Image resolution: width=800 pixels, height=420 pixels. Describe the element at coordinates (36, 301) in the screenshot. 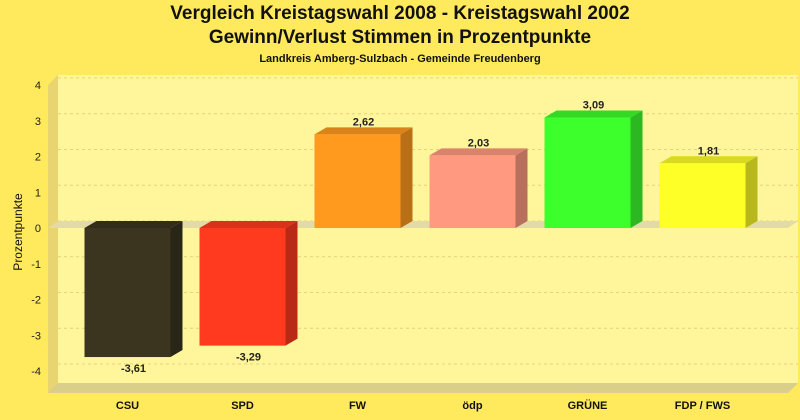

I see `y-tick-label: -2` at that location.